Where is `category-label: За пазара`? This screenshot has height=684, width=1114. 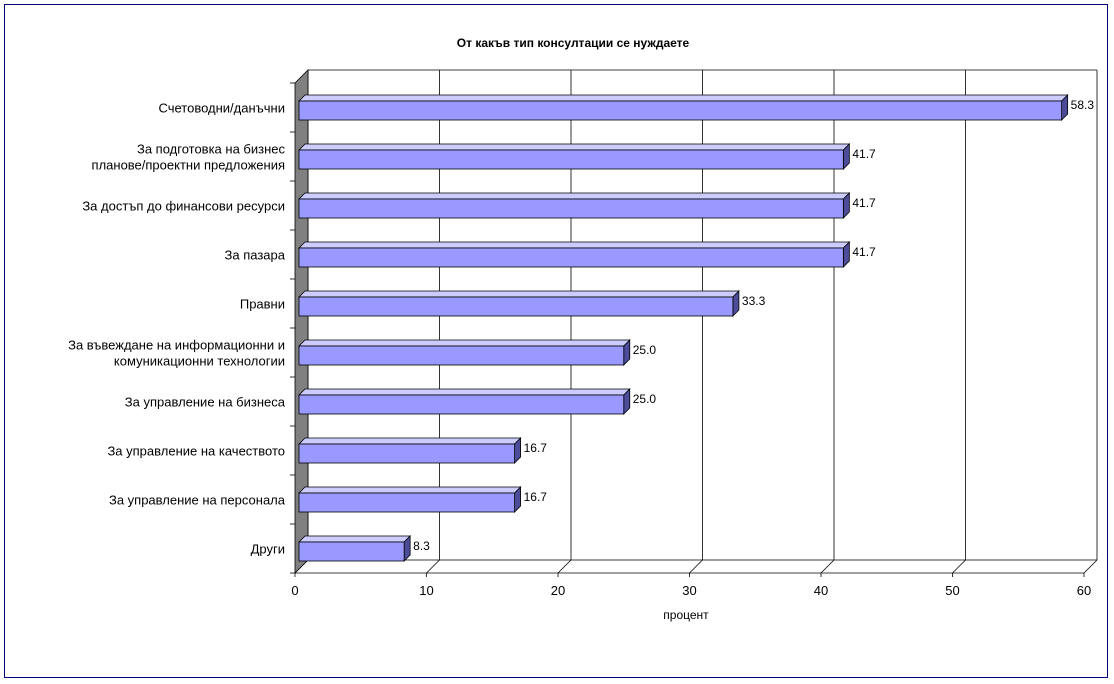
category-label: За пазара is located at coordinates (255, 255).